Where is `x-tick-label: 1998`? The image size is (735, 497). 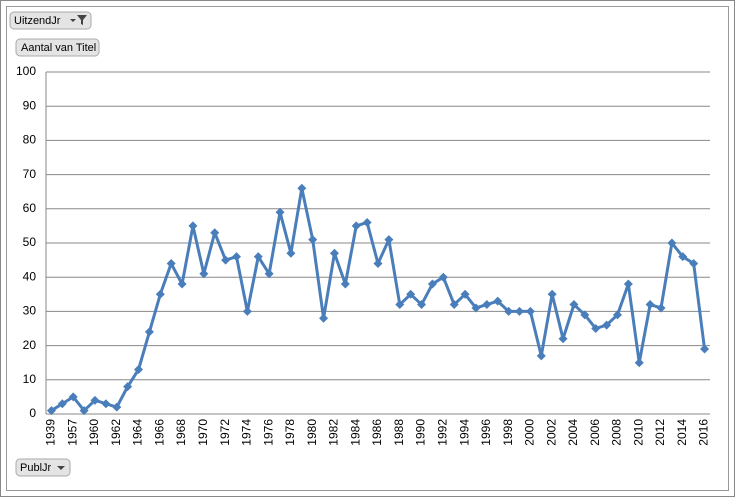 x-tick-label: 1998 is located at coordinates (508, 432).